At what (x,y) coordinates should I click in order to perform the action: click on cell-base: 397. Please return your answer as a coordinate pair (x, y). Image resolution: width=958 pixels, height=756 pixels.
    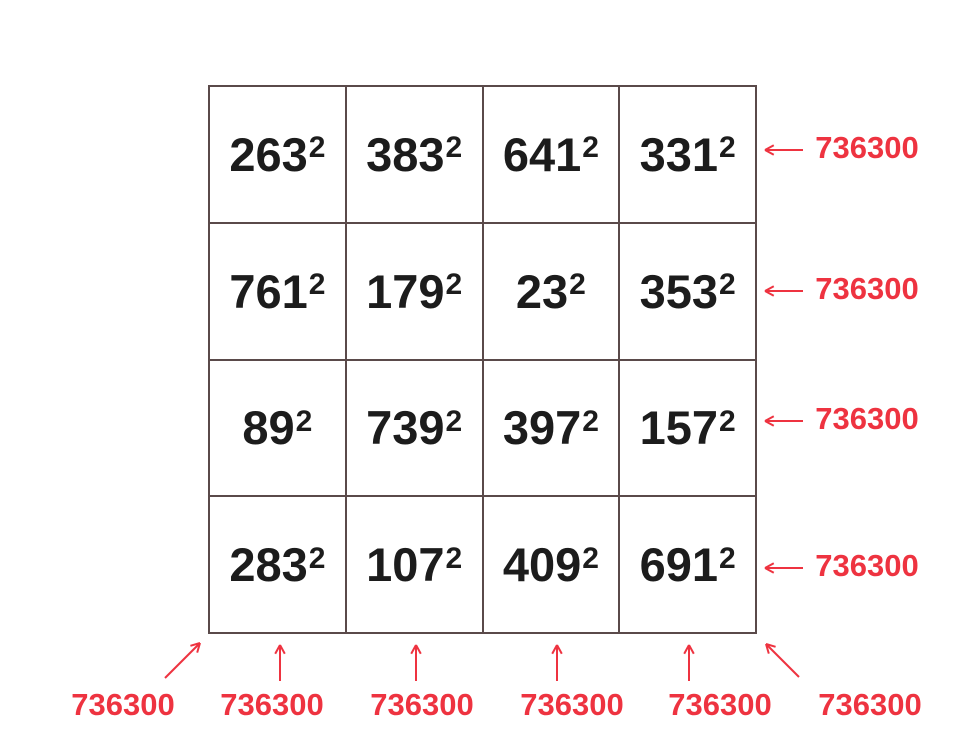
    Looking at the image, I should click on (542, 428).